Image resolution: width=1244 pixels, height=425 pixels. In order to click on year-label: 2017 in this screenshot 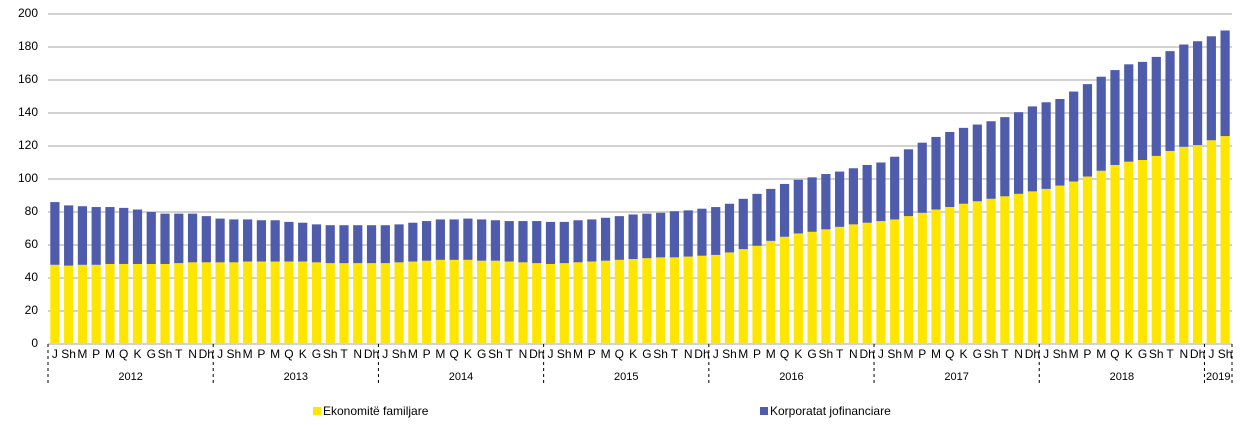, I will do `click(956, 377)`.